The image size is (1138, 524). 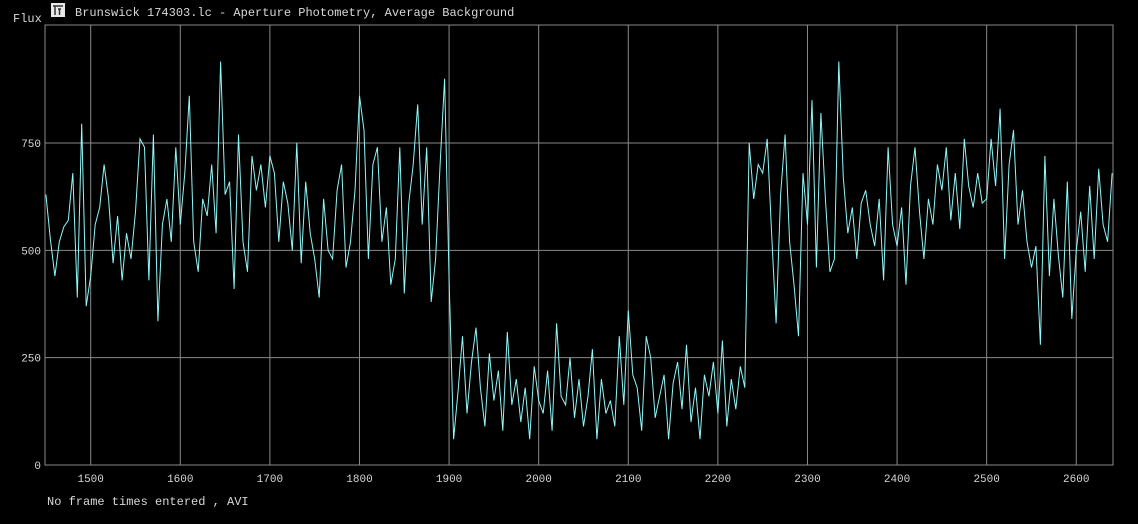 What do you see at coordinates (180, 480) in the screenshot?
I see `x-tick-label: 1600` at bounding box center [180, 480].